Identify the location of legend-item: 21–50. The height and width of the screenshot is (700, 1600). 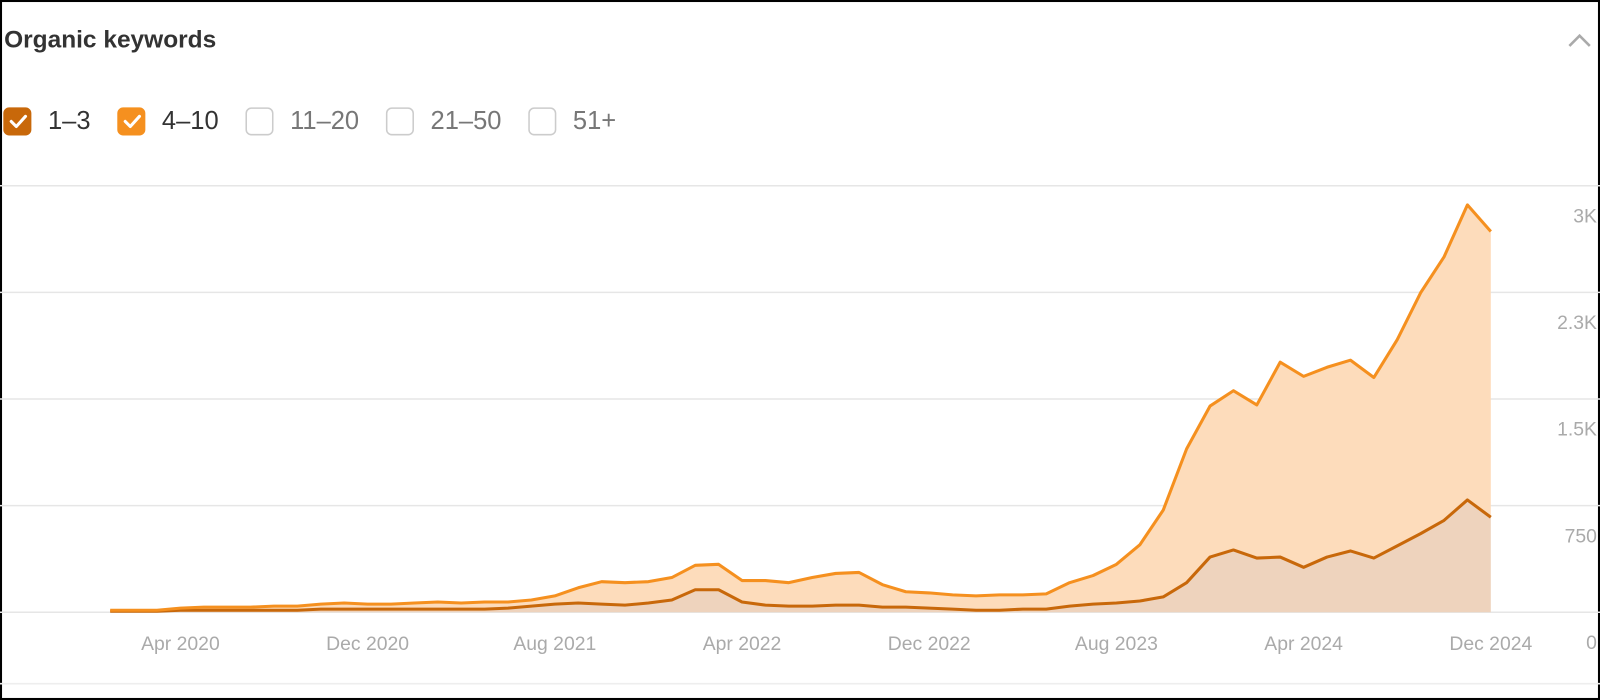
(443, 121).